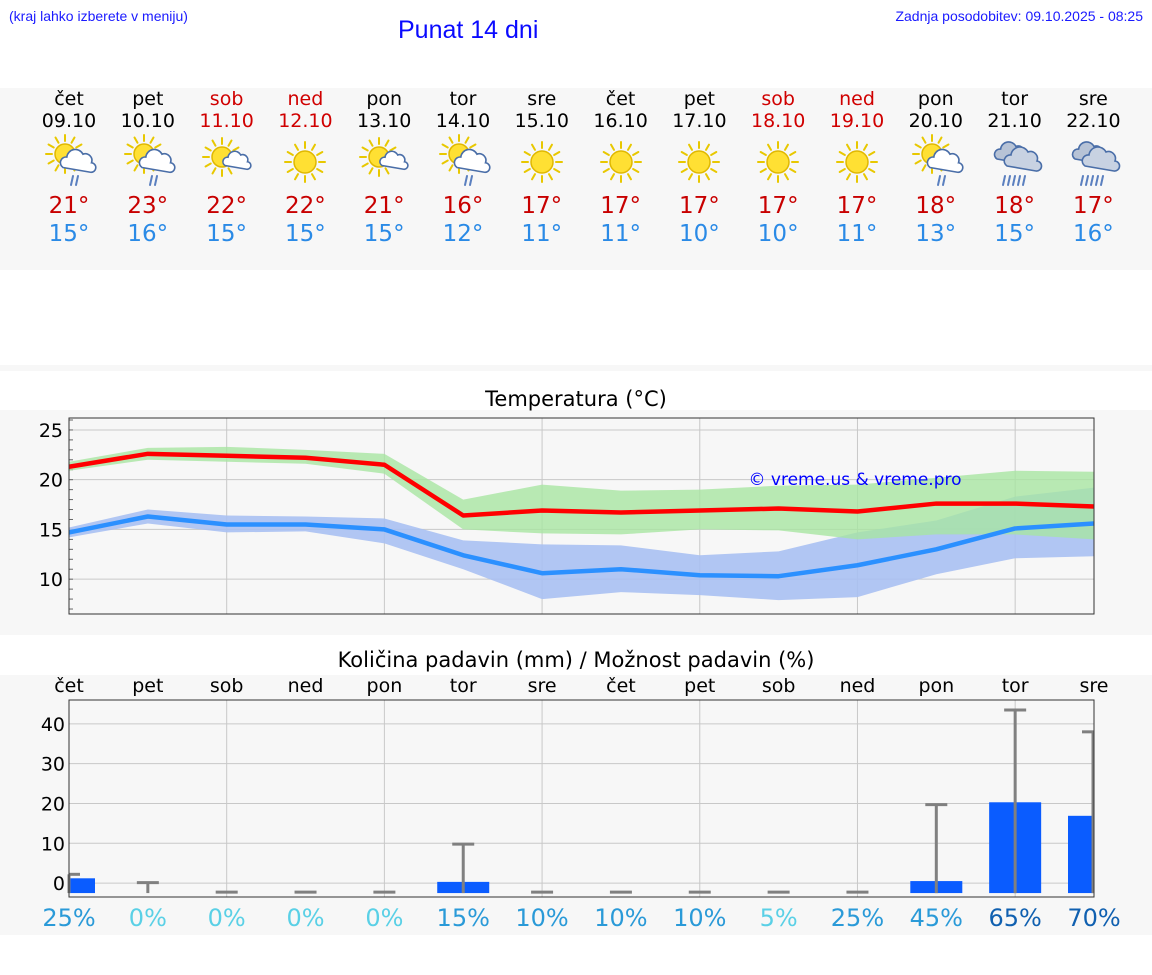  I want to click on day-column: pet 17.10 17° 10°, so click(699, 168).